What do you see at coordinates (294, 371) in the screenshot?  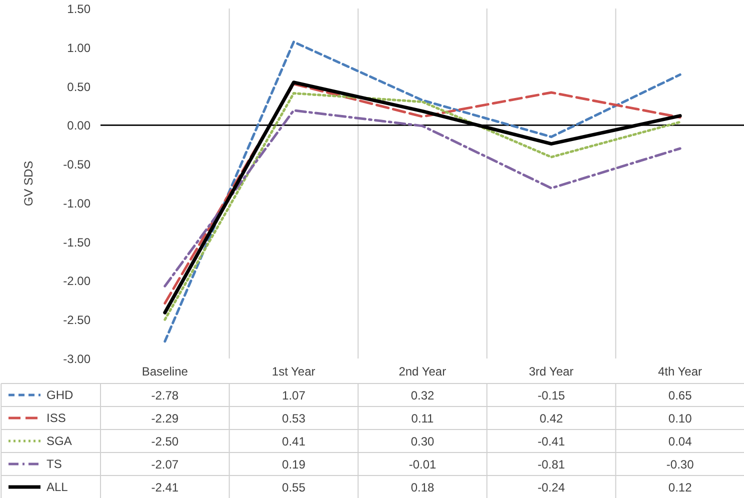 I see `x-tick-label: 1st Year` at bounding box center [294, 371].